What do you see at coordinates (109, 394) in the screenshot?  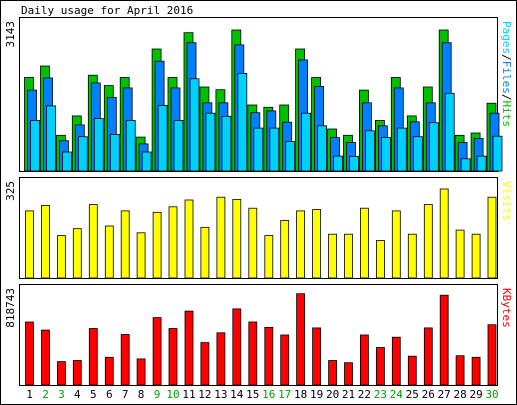 I see `x-tick-label: 6` at bounding box center [109, 394].